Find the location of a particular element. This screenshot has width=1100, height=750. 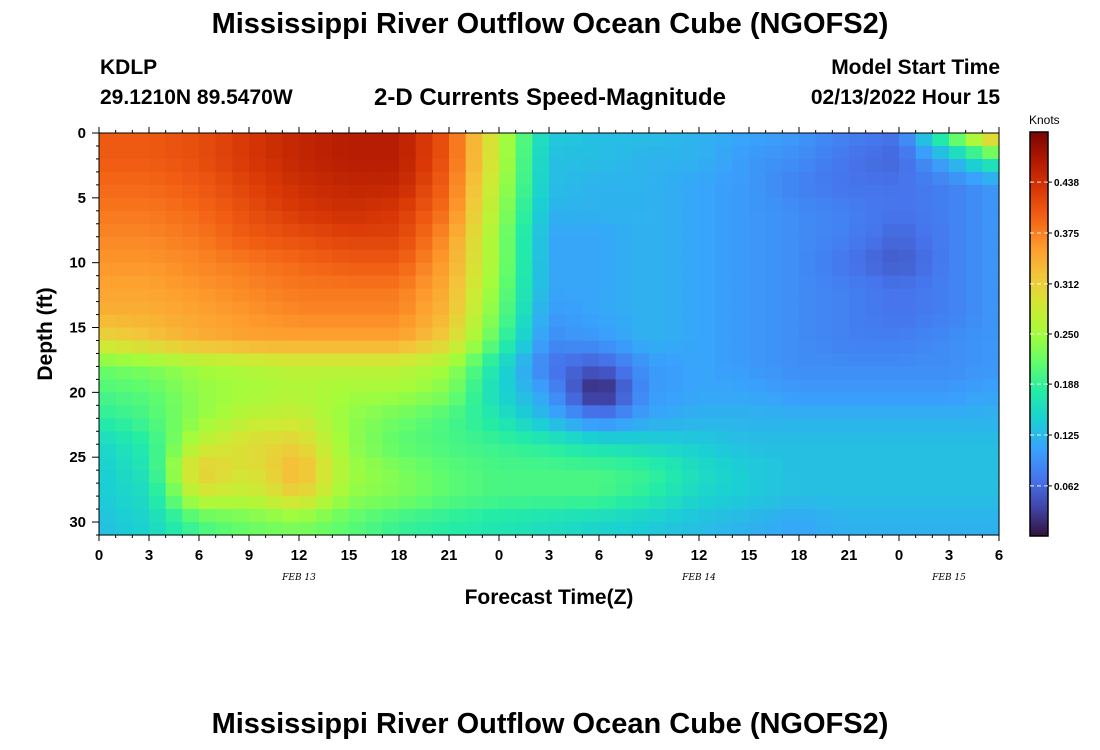

date-label: FEB 14 is located at coordinates (698, 578).